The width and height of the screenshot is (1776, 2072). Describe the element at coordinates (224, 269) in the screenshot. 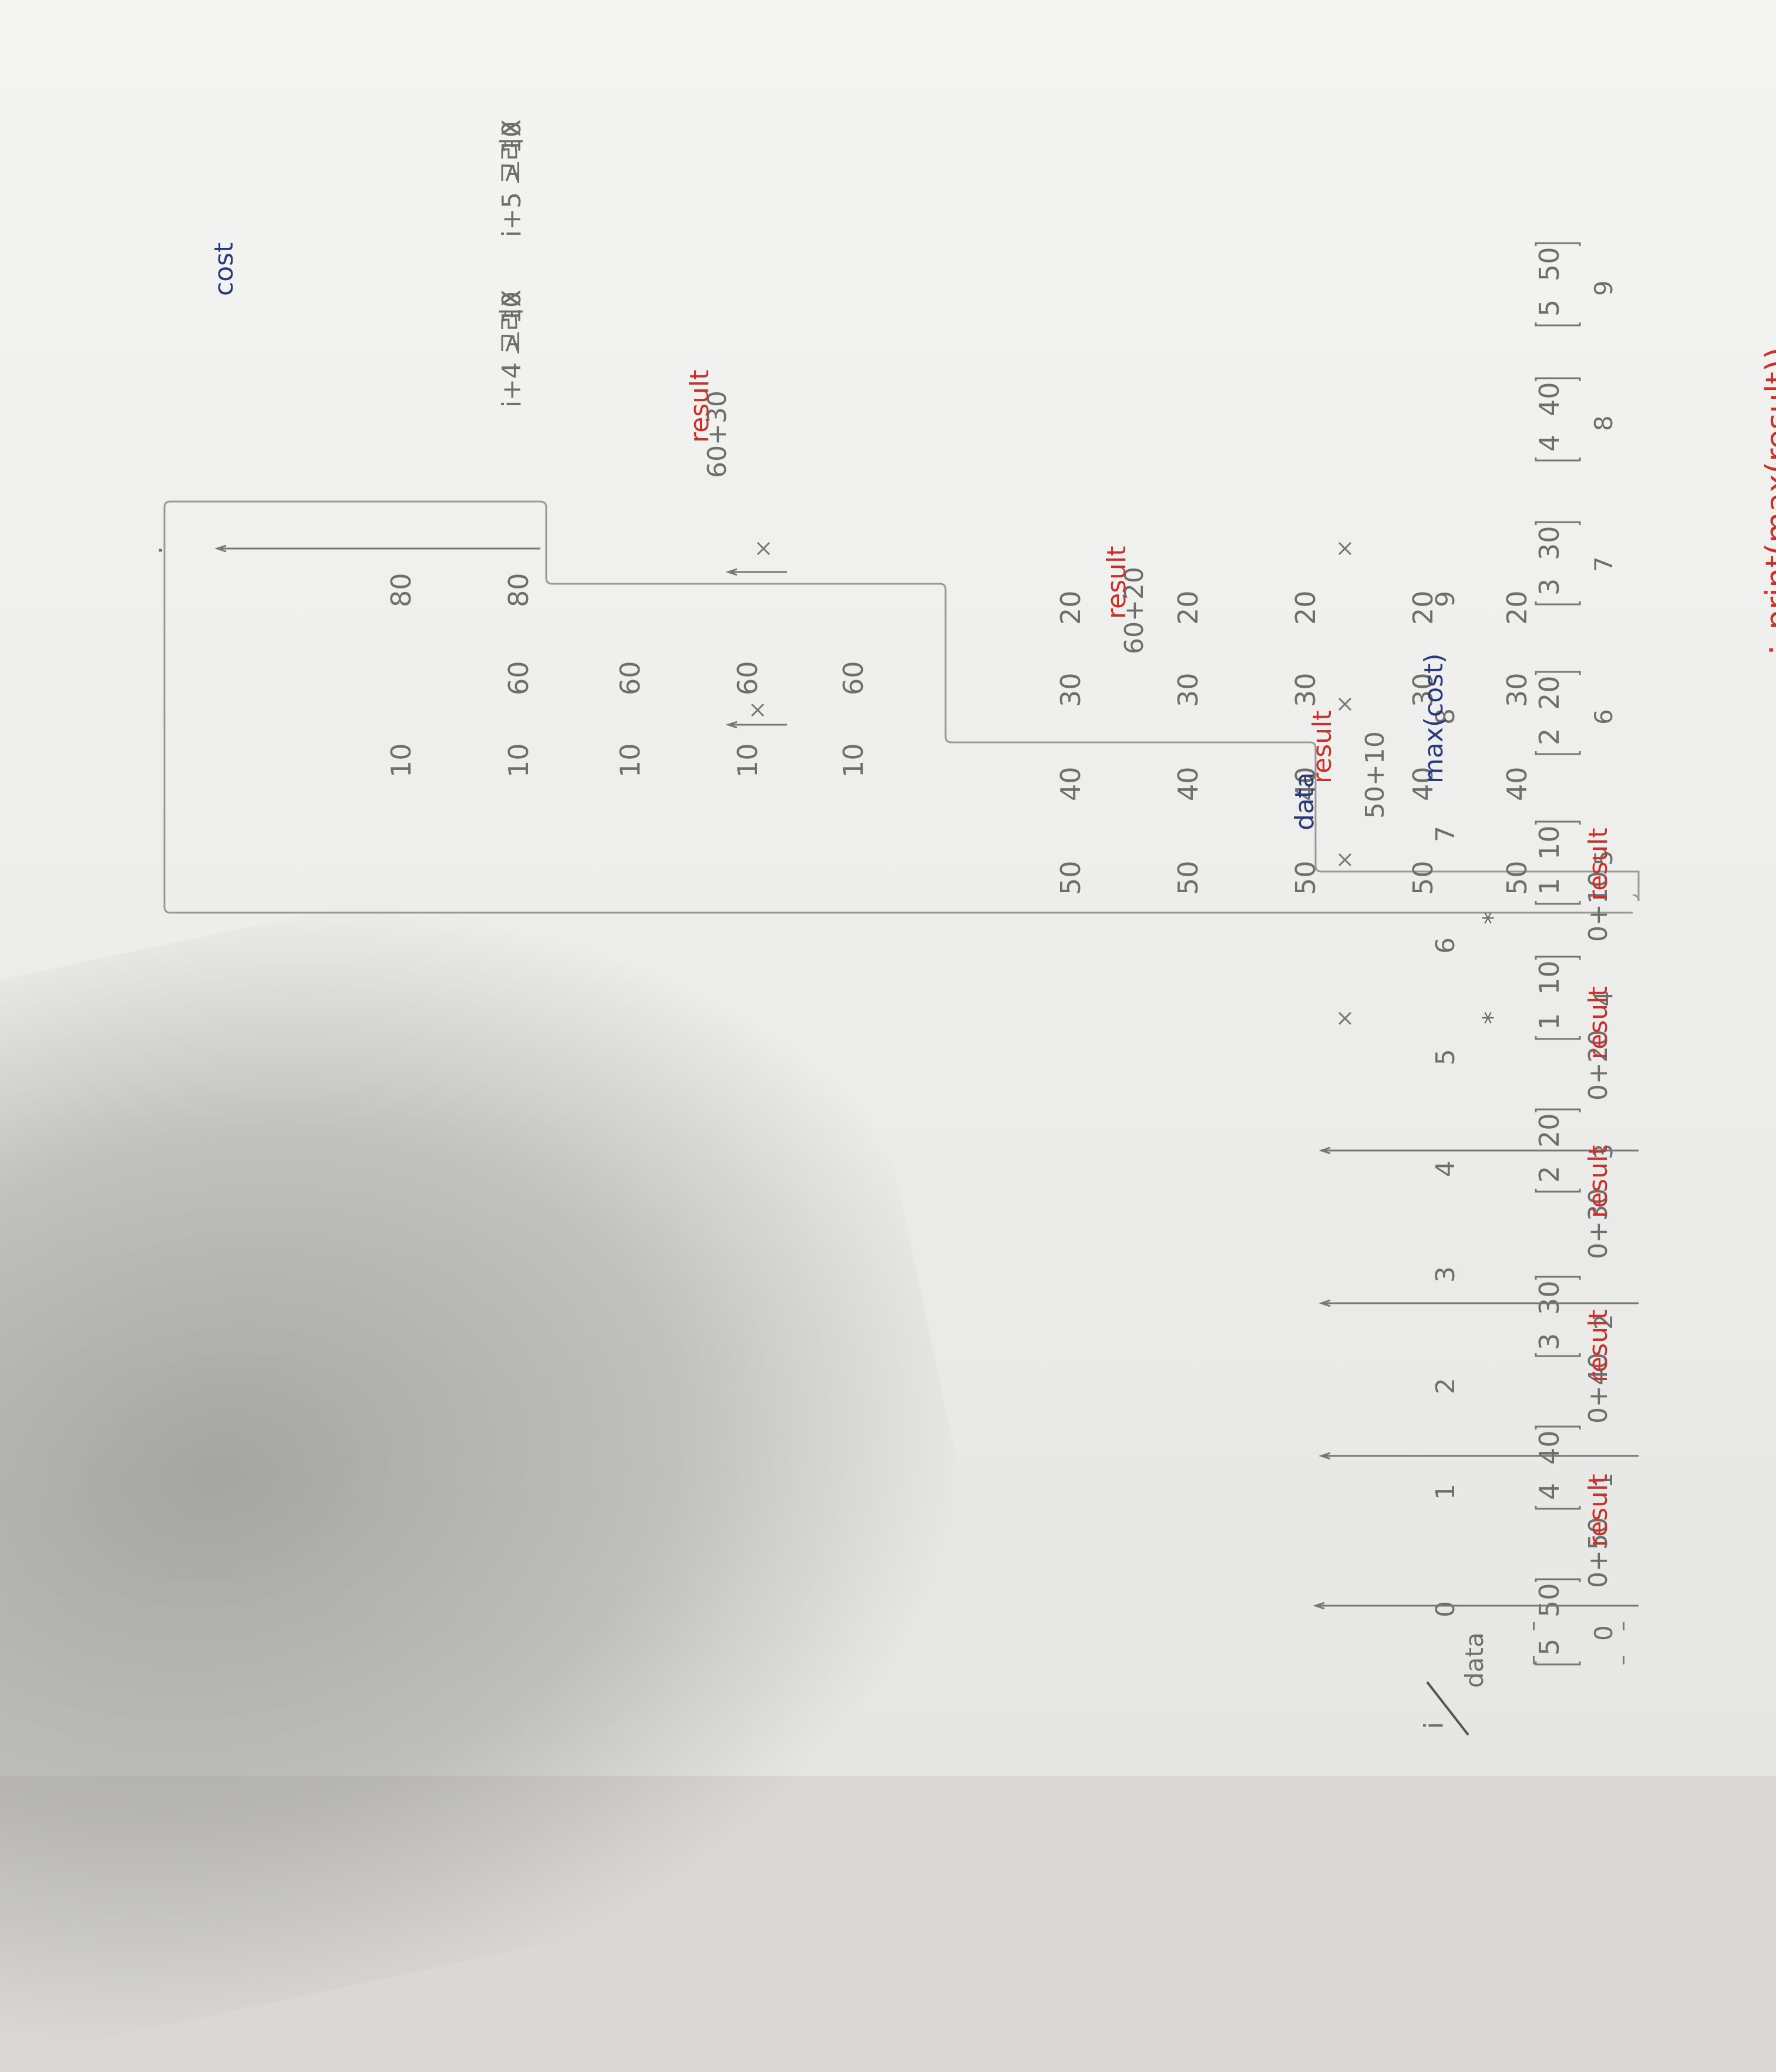

I see `cost-label: cost` at that location.